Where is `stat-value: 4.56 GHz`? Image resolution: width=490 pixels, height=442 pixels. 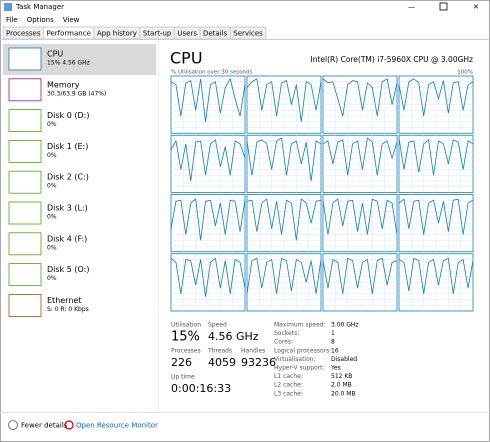
stat-value: 4.56 GHz is located at coordinates (233, 336).